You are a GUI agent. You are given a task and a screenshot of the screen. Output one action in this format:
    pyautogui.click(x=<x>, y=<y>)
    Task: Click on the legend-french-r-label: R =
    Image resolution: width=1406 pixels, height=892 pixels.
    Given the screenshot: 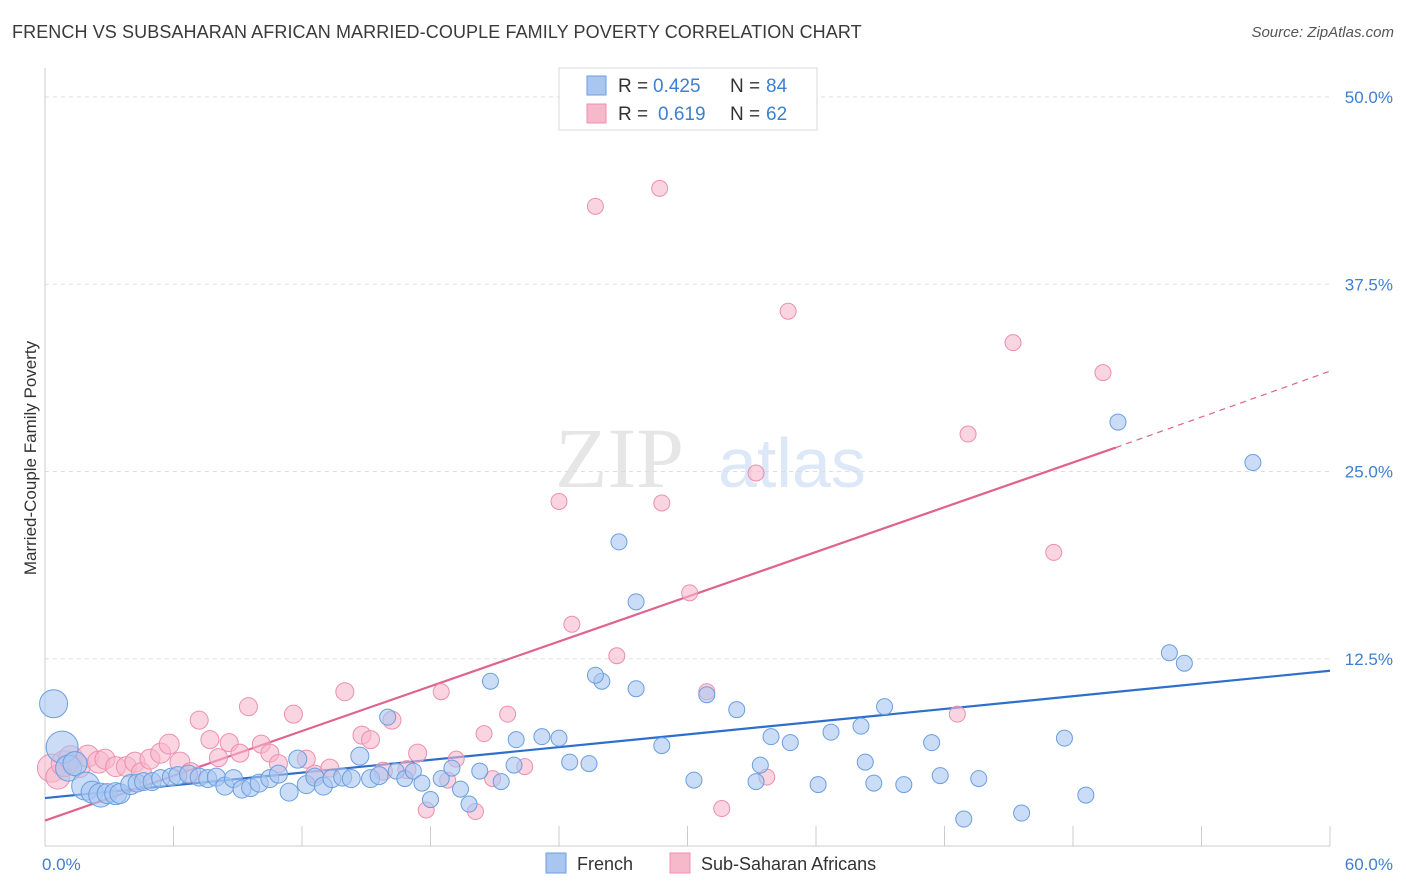 What is the action you would take?
    pyautogui.click(x=633, y=86)
    